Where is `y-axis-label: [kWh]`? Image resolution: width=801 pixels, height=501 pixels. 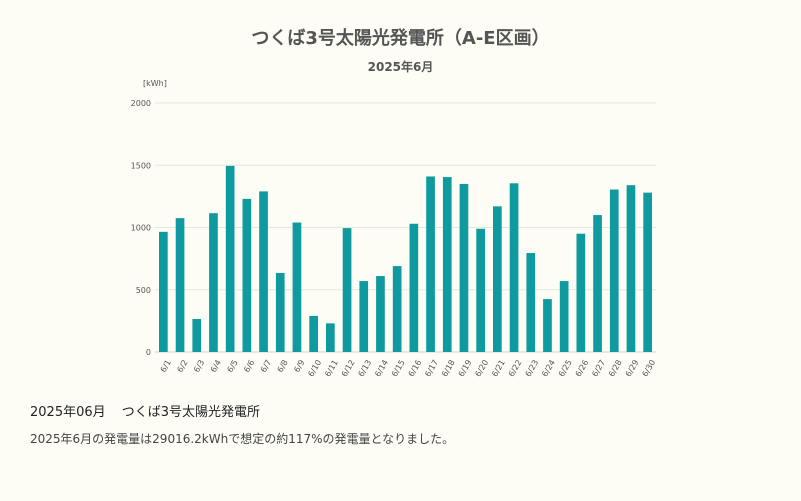 y-axis-label: [kWh] is located at coordinates (155, 83).